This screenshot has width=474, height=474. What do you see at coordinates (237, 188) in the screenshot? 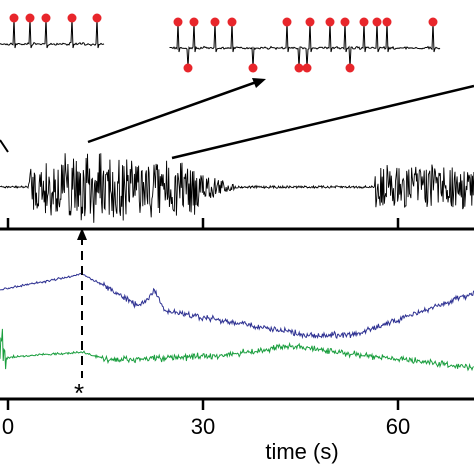
I see `raw-signal-trace` at bounding box center [237, 188].